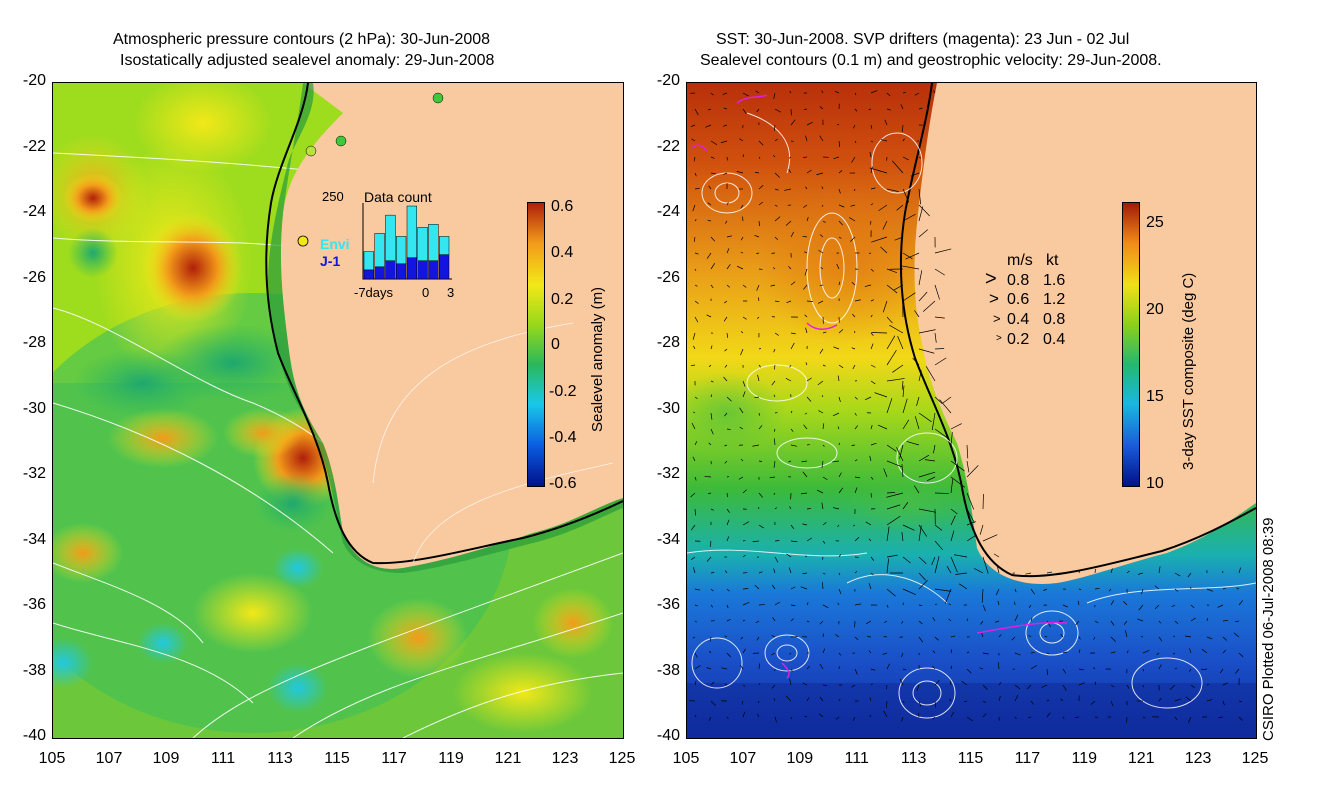  Describe the element at coordinates (1141, 758) in the screenshot. I see `right-x-tick-label: 121` at that location.